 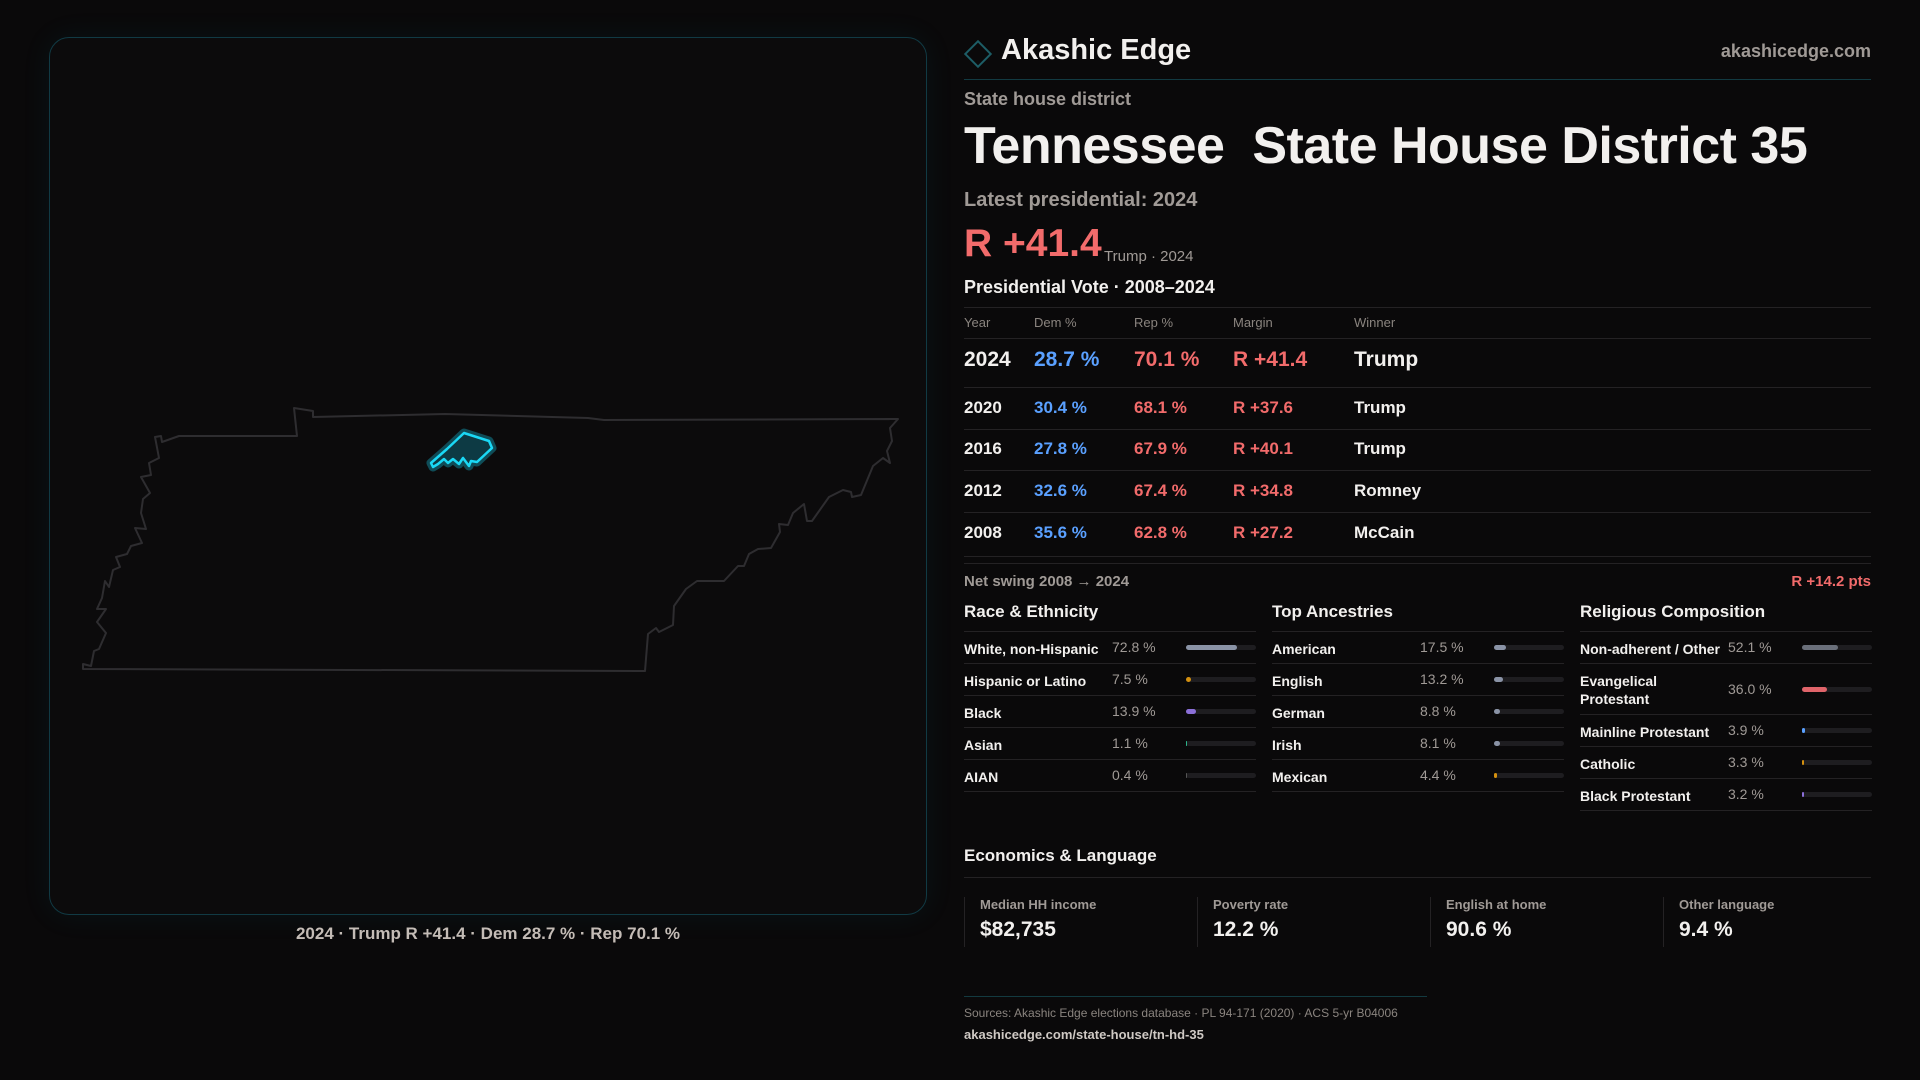 I want to click on stat-label: Irish, so click(x=1287, y=745).